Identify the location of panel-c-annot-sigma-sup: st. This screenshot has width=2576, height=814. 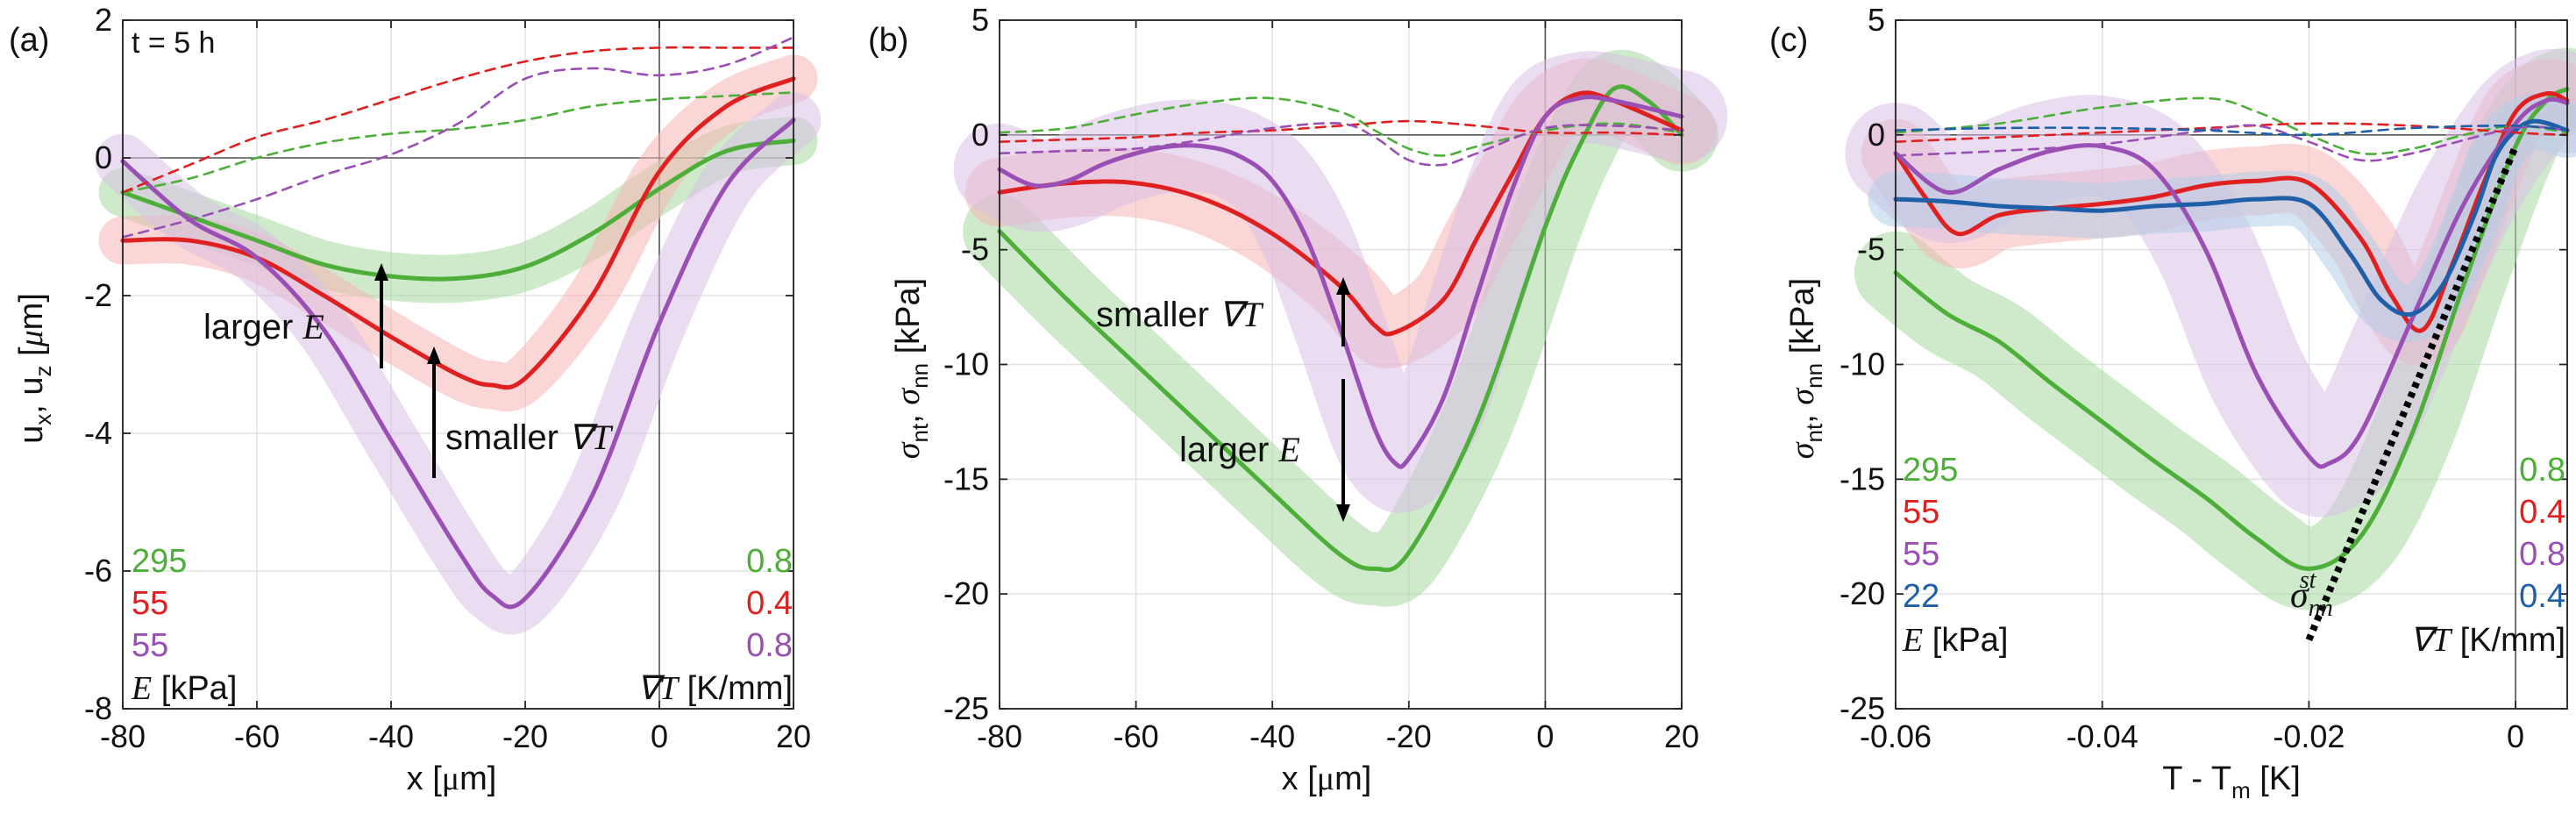
(2308, 580).